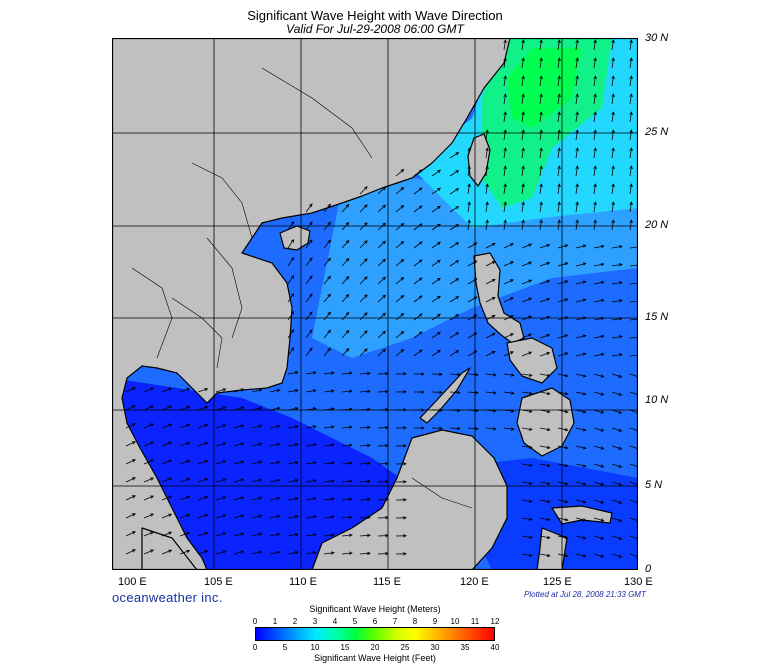  Describe the element at coordinates (445, 395) in the screenshot. I see `land-palawan` at that location.